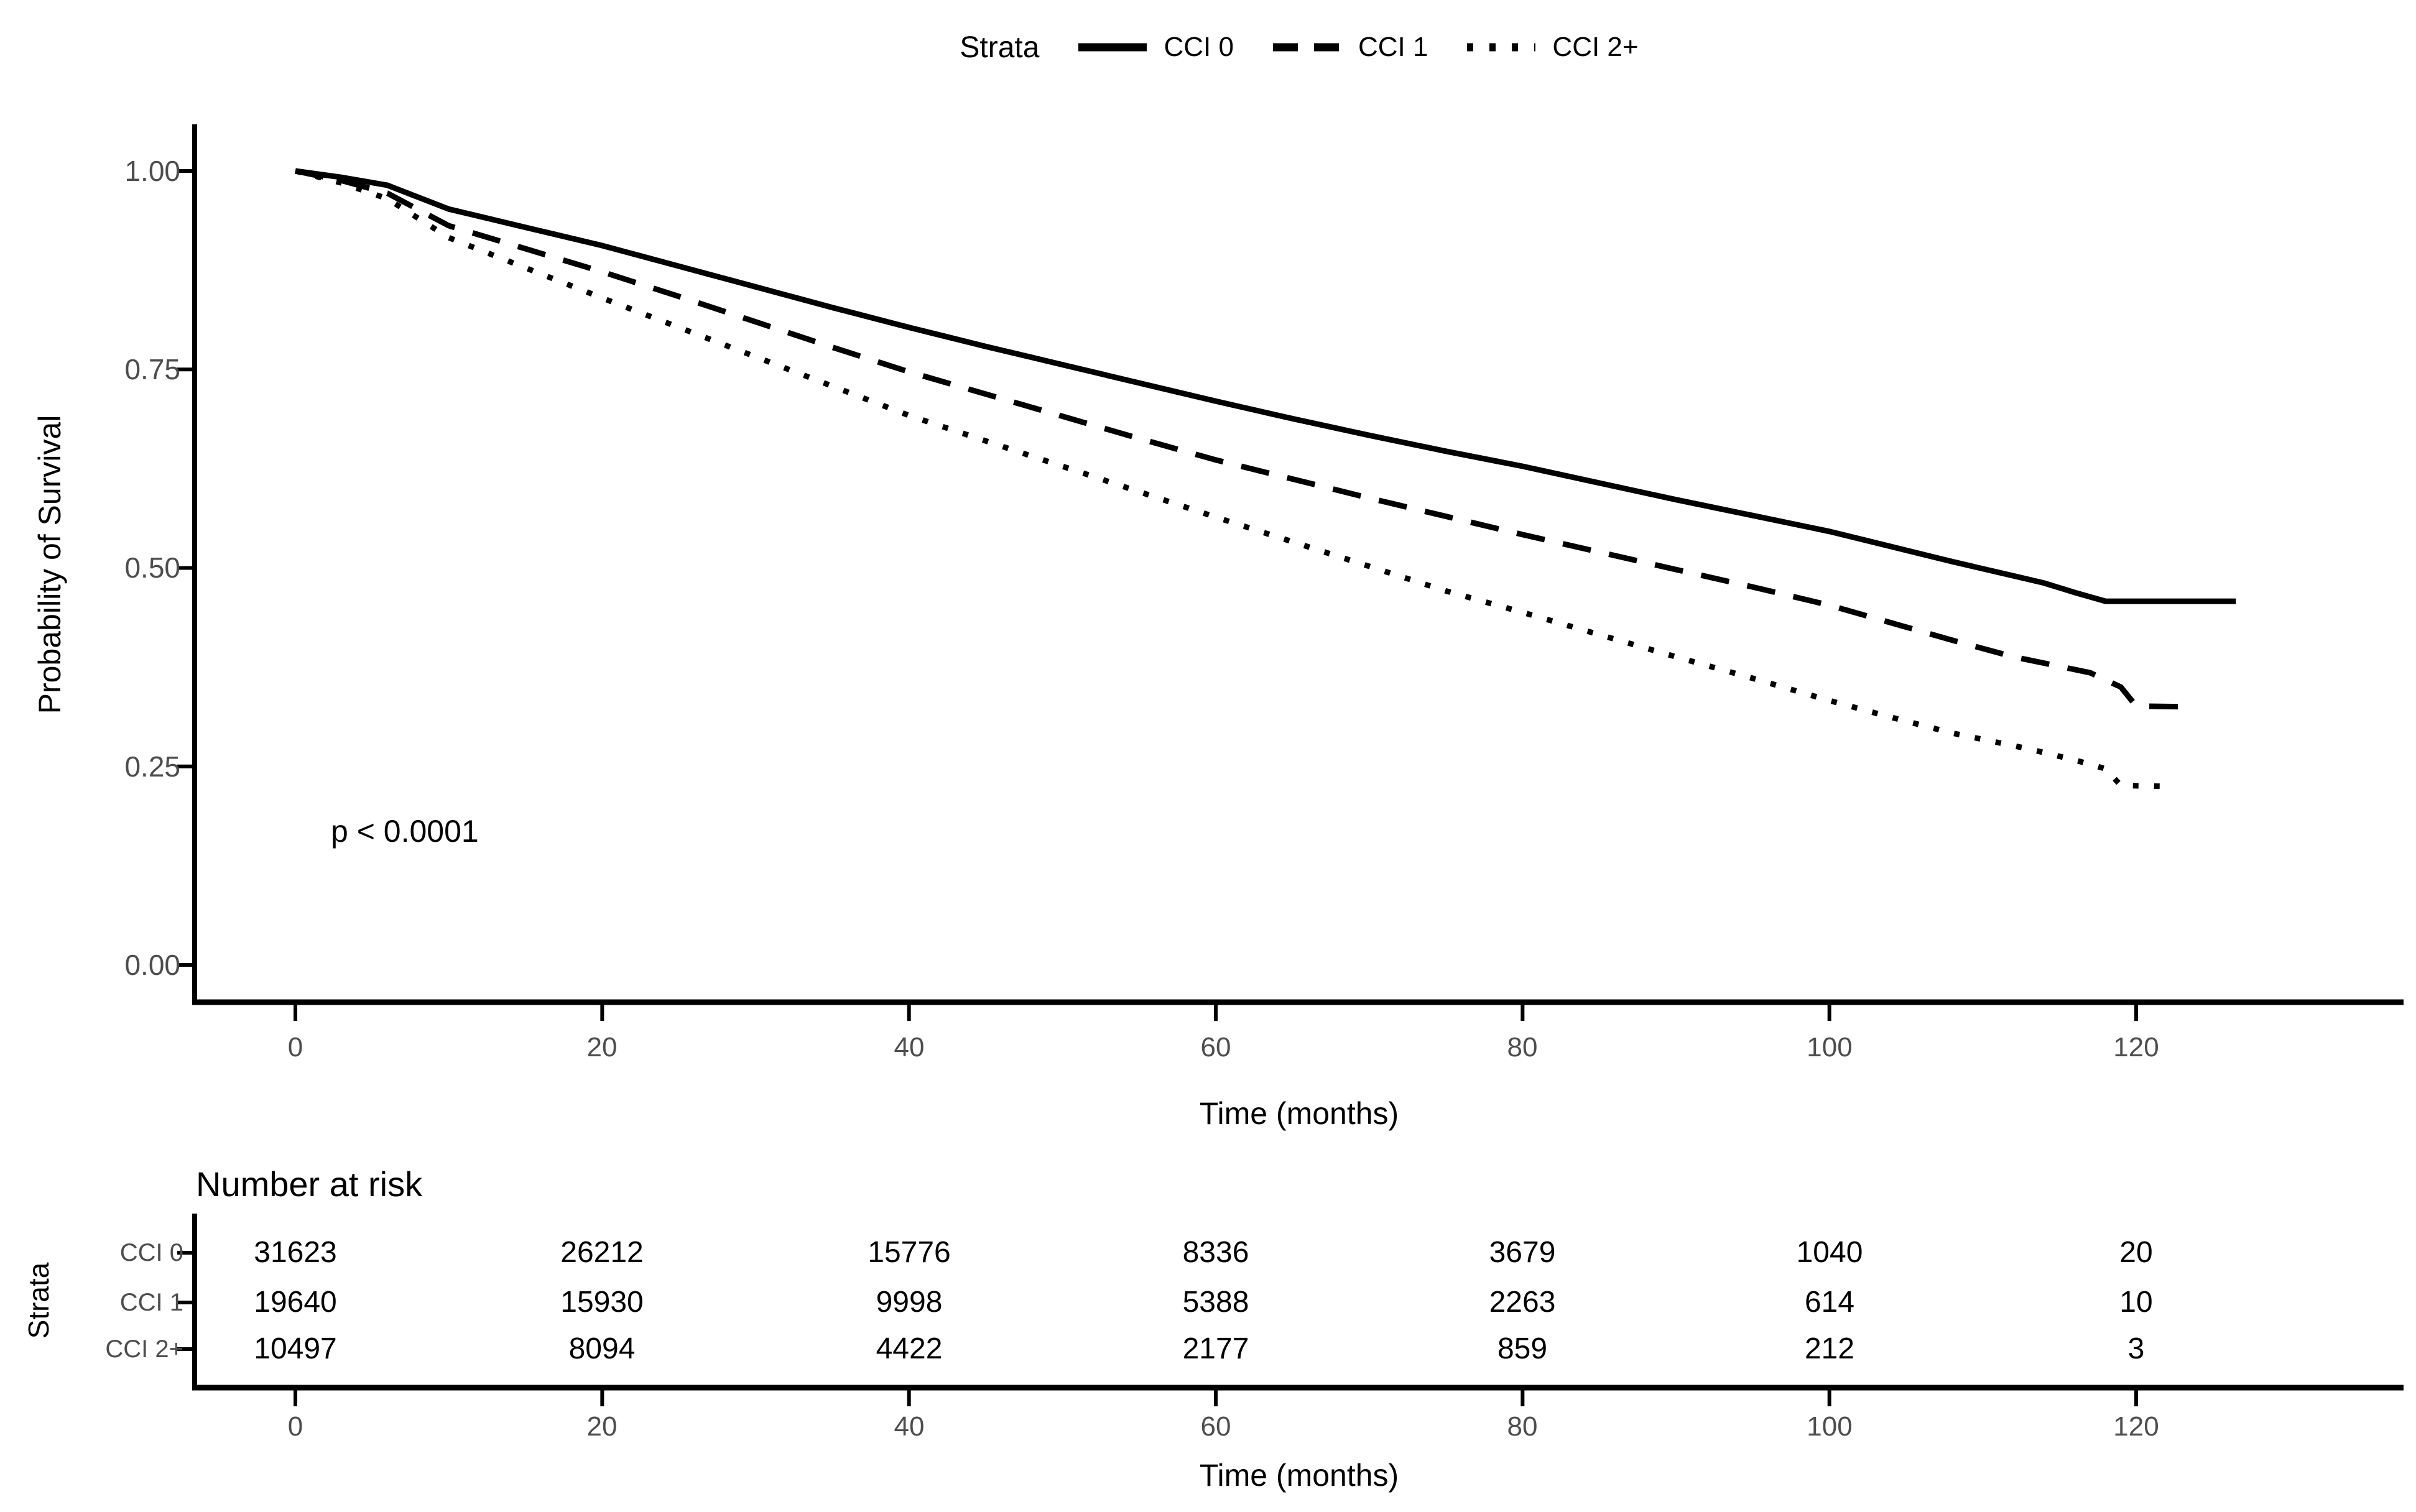 This screenshot has width=2416, height=1512. I want to click on x-tick-label: 80, so click(1523, 1047).